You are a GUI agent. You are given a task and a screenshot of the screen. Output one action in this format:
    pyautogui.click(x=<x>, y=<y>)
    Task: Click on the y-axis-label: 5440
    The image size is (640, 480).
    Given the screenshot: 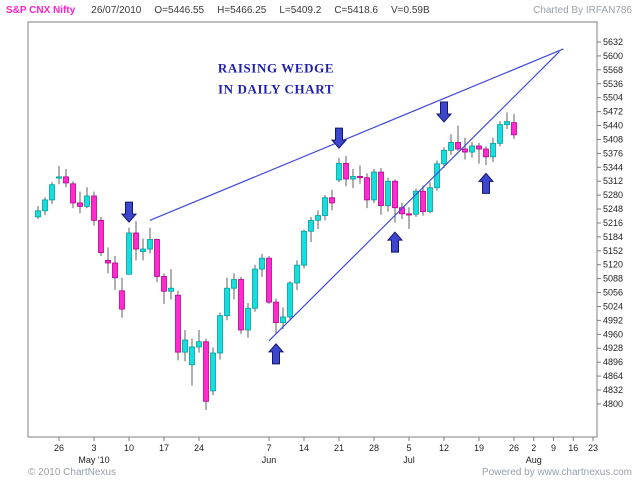 What is the action you would take?
    pyautogui.click(x=613, y=126)
    